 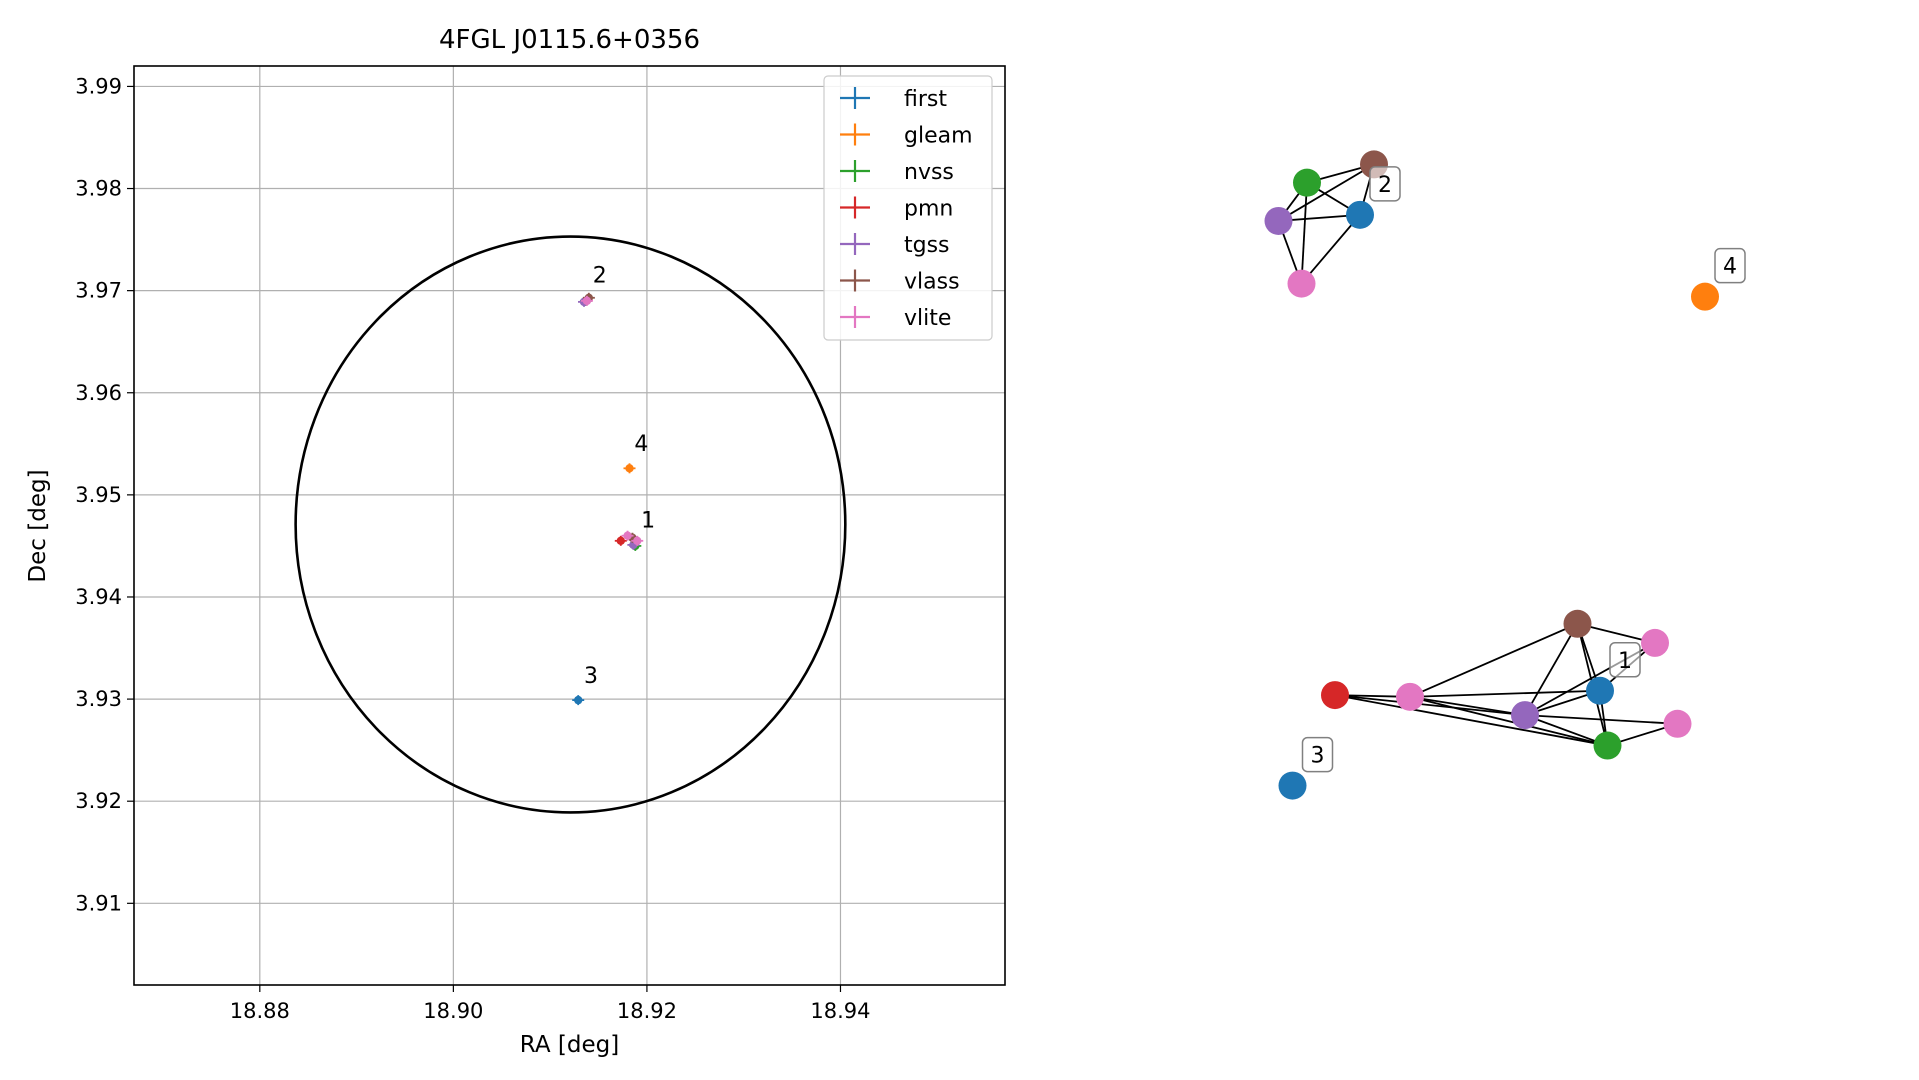 I want to click on graph-node-iso-first, so click(x=1292, y=785).